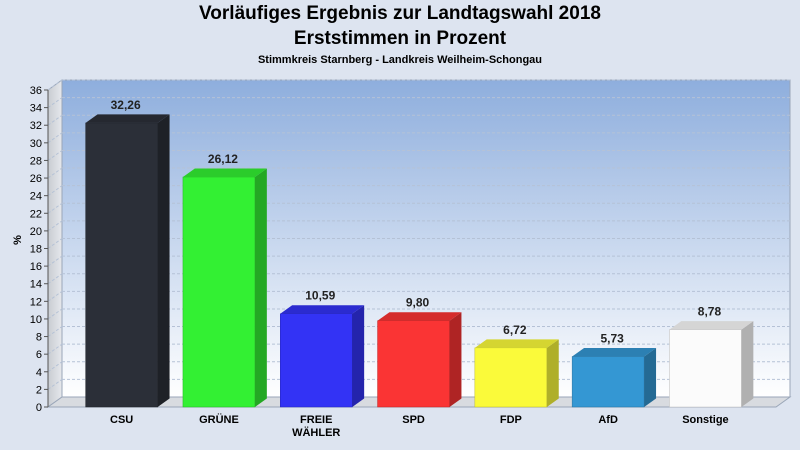 The width and height of the screenshot is (800, 450). I want to click on x-tick-label-line: WÄHLER, so click(316, 432).